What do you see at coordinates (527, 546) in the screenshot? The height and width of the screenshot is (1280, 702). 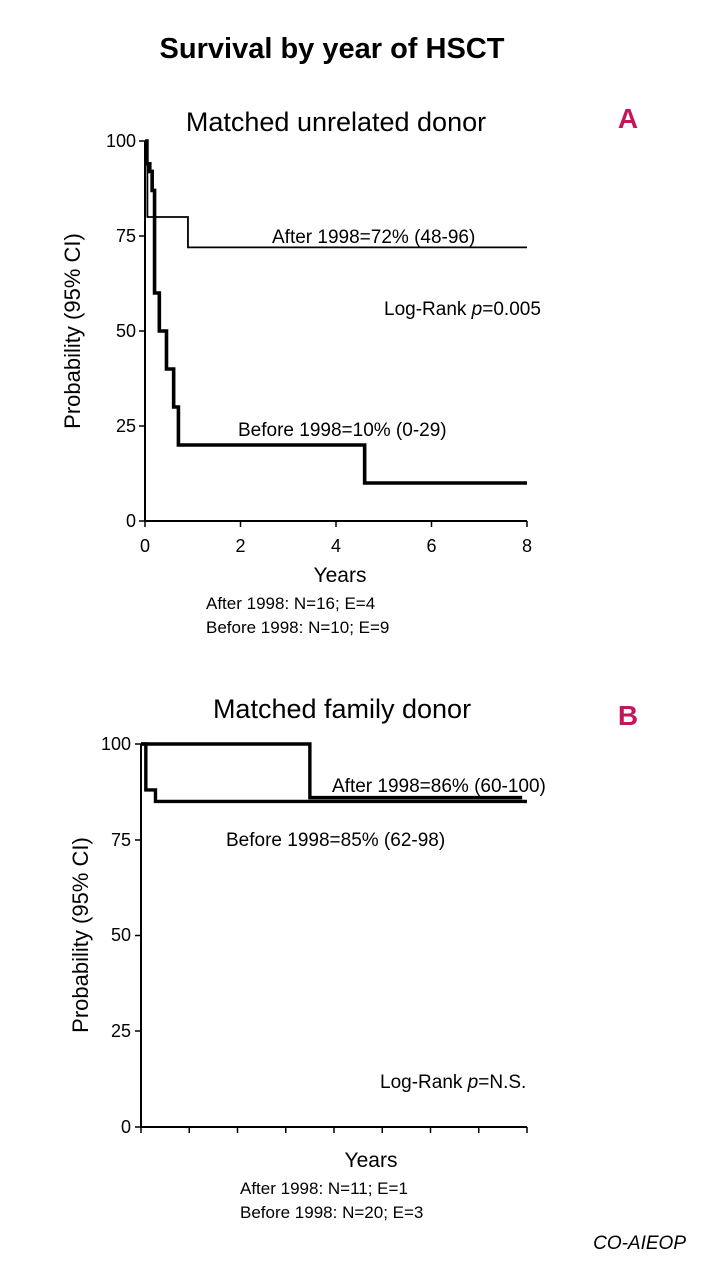 I see `panel-a-x-tick-label: 8` at bounding box center [527, 546].